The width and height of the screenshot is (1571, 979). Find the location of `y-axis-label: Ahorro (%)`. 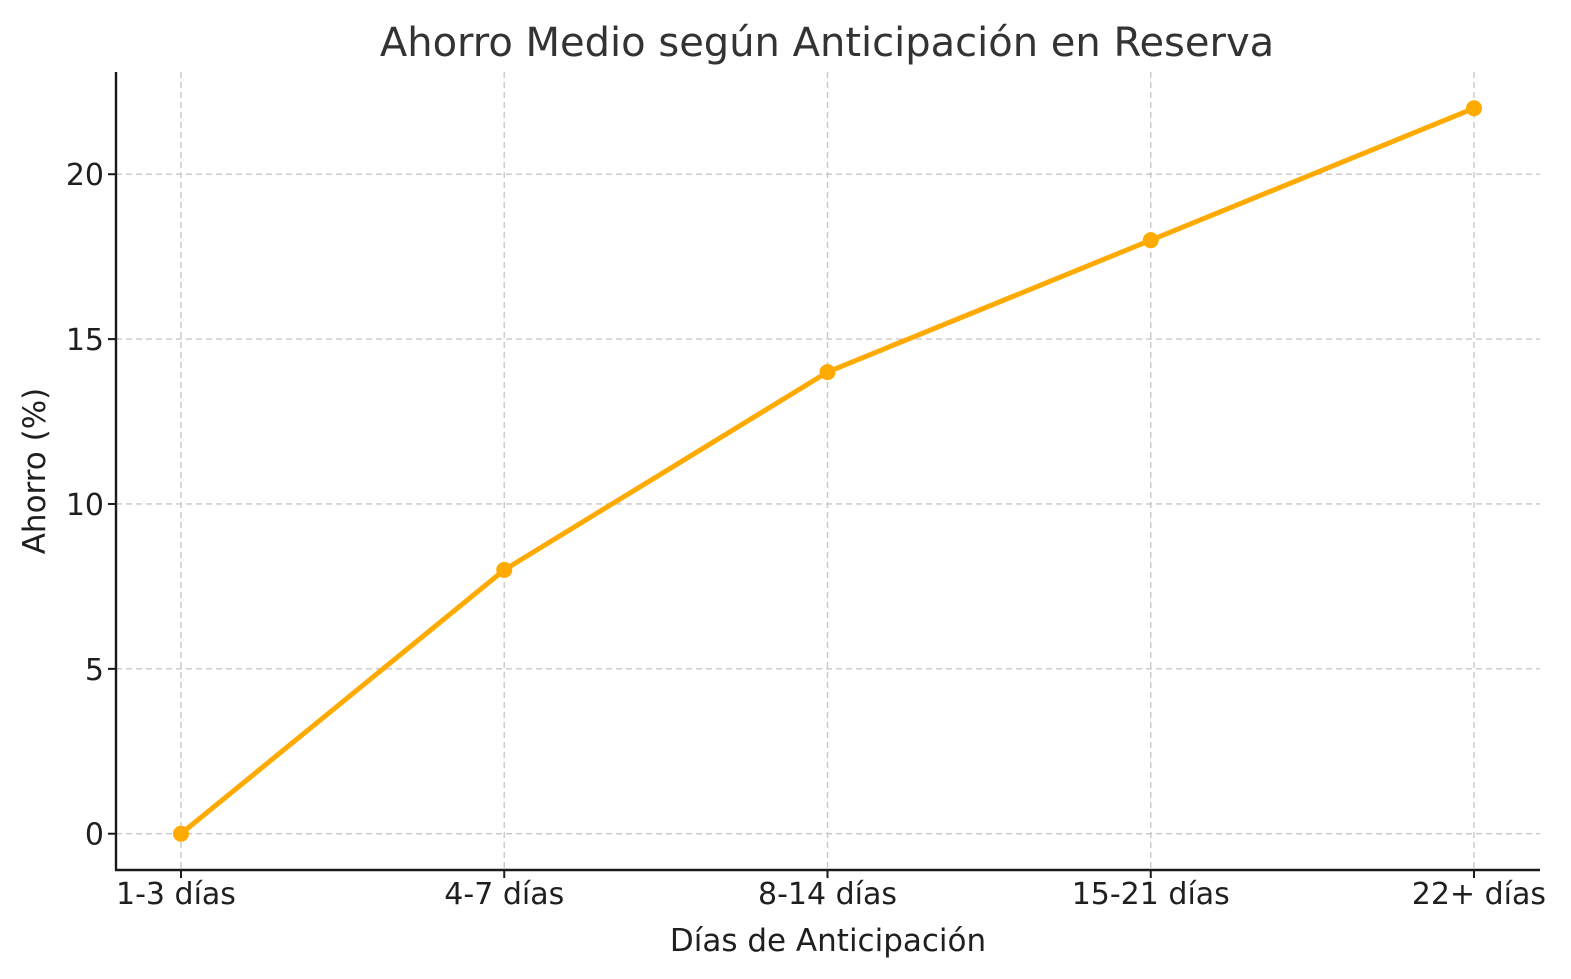

y-axis-label: Ahorro (%) is located at coordinates (35, 471).